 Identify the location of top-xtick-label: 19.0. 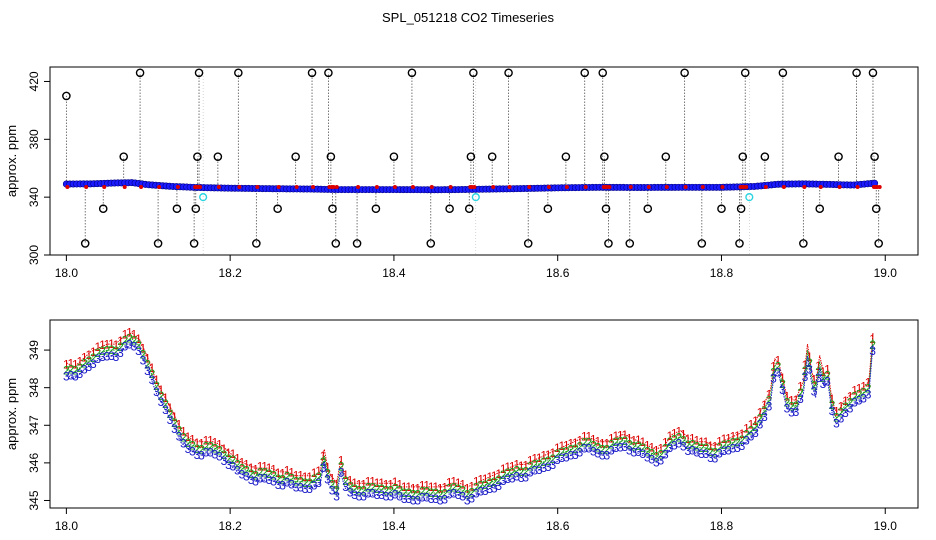
(886, 273).